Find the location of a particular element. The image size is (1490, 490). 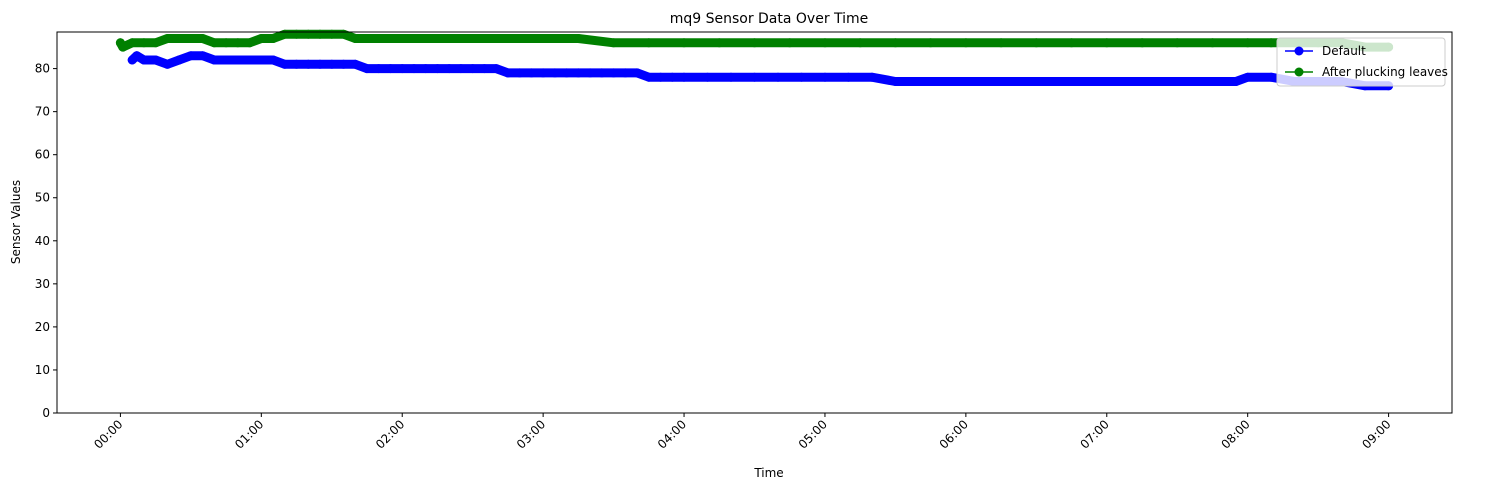

series-line is located at coordinates (754, 40).